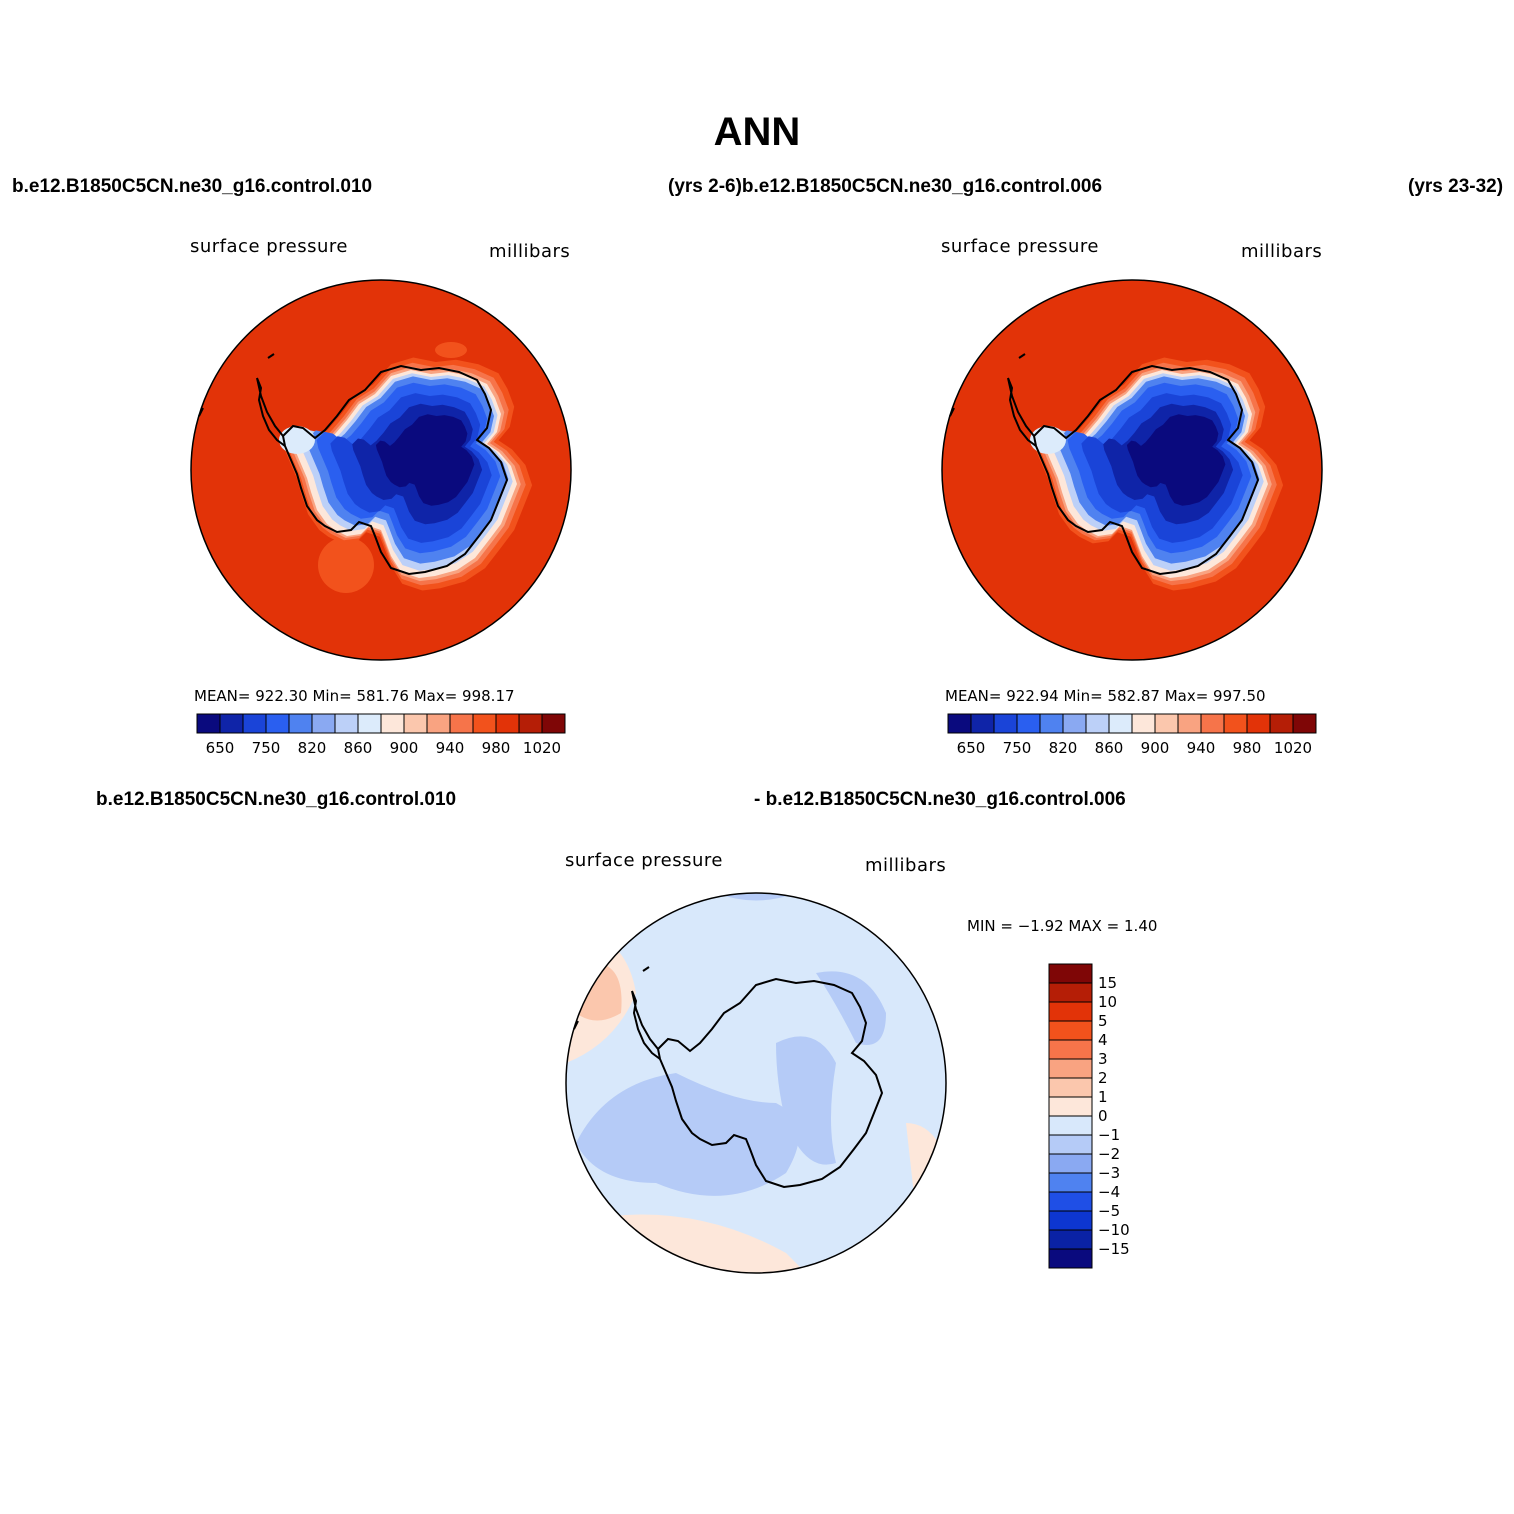 Image resolution: width=1514 pixels, height=1514 pixels. I want to click on plateau-core, so click(1176, 460).